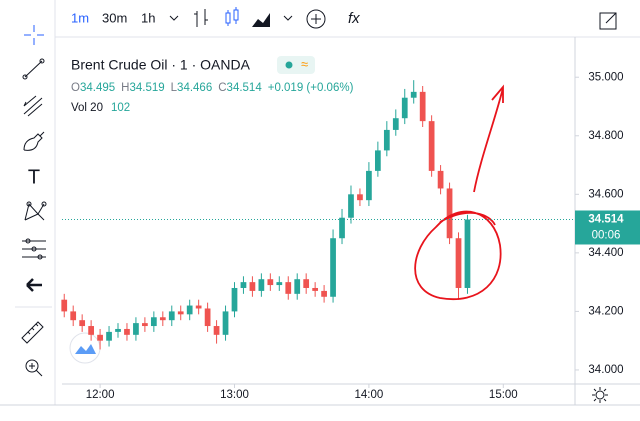  Describe the element at coordinates (503, 395) in the screenshot. I see `x-tick-label: 15:00` at that location.